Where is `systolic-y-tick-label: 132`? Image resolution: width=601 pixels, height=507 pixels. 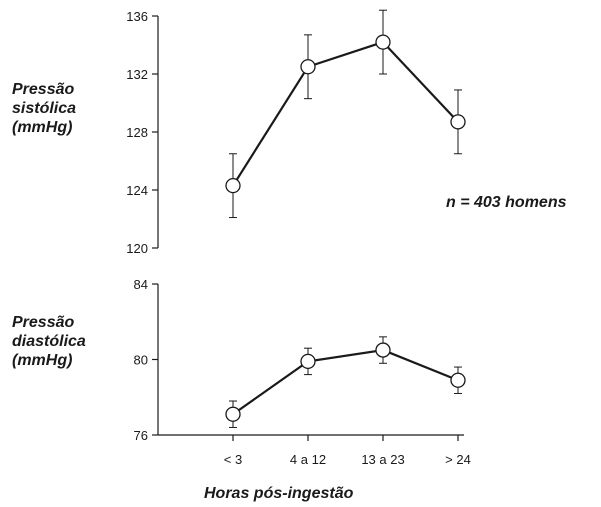 systolic-y-tick-label: 132 is located at coordinates (137, 74).